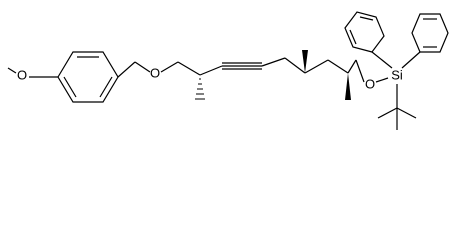 The image size is (465, 240). What do you see at coordinates (397, 74) in the screenshot?
I see `atom-label: Si` at bounding box center [397, 74].